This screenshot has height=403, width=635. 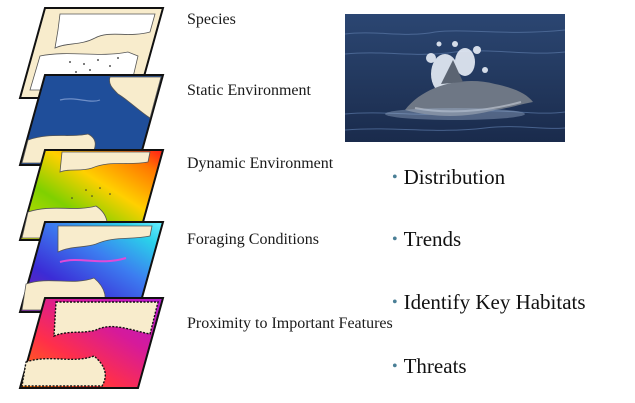 I want to click on layer-label-dynamic-environment: Dynamic Environment, so click(x=260, y=163).